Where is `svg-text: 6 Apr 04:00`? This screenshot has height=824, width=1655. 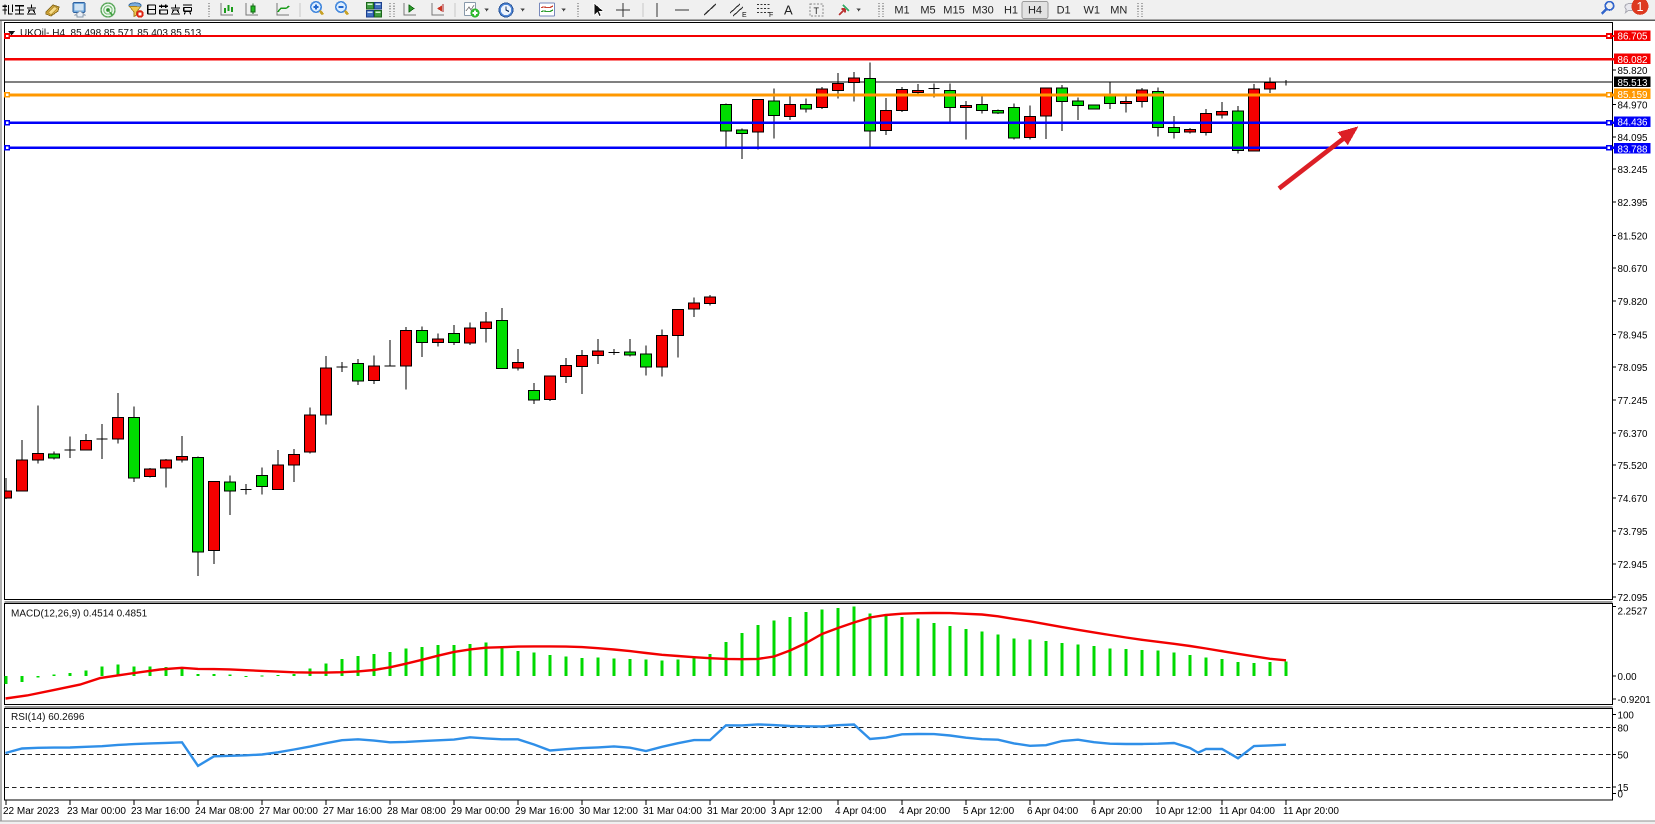
svg-text: 6 Apr 04:00 is located at coordinates (1053, 811).